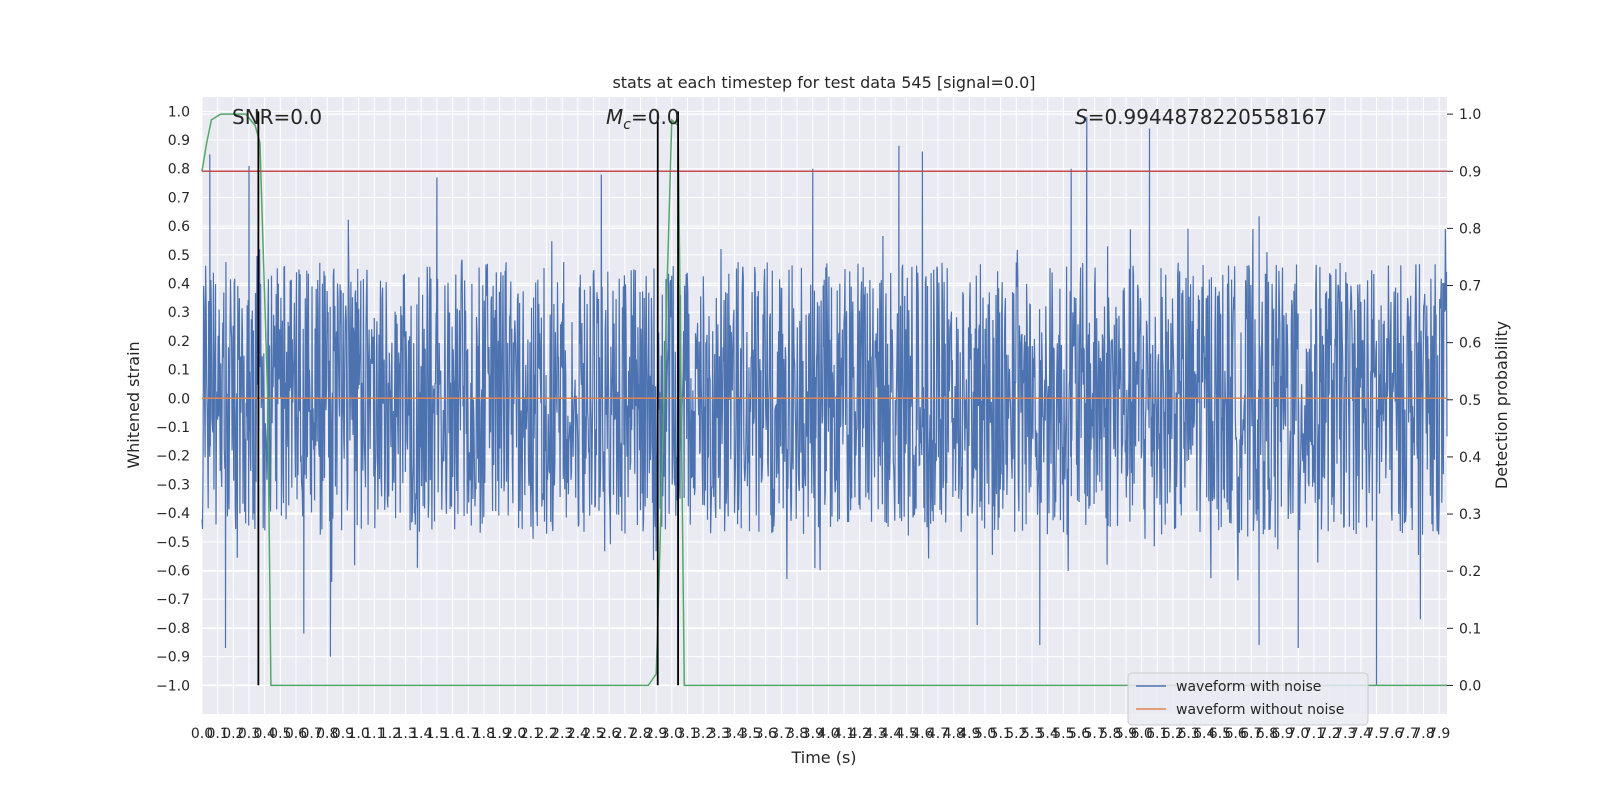 The width and height of the screenshot is (1600, 800). Describe the element at coordinates (823, 757) in the screenshot. I see `x-axis-label: Time (s)` at that location.